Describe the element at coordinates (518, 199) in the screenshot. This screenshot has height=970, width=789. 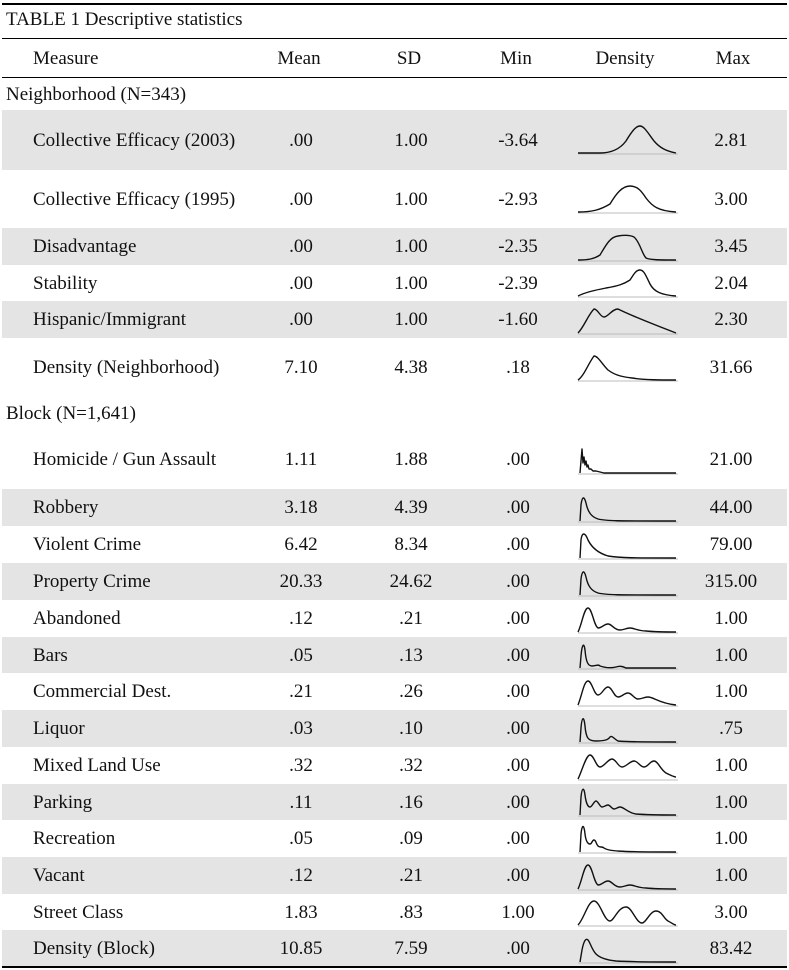
I see `min-cell: -2.93` at that location.